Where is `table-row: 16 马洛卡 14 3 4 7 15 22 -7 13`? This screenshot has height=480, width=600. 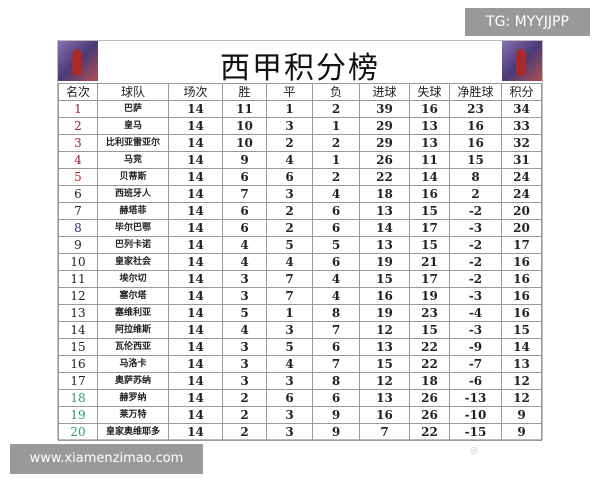 table-row: 16 马洛卡 14 3 4 7 15 22 -7 13 is located at coordinates (300, 364).